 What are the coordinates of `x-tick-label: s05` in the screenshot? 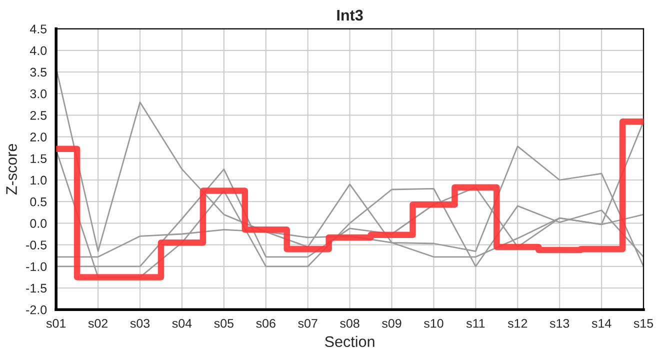 It's located at (224, 323).